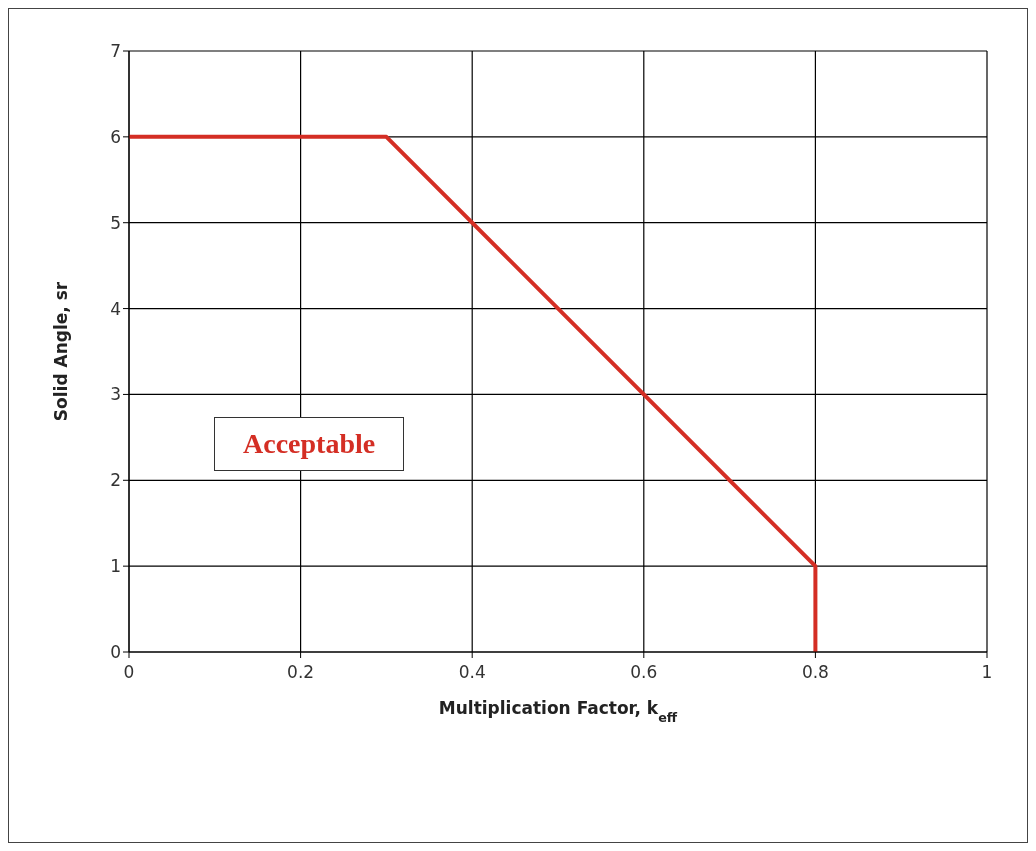 The height and width of the screenshot is (851, 1036). What do you see at coordinates (815, 672) in the screenshot?
I see `x-tick-label: 0.8` at bounding box center [815, 672].